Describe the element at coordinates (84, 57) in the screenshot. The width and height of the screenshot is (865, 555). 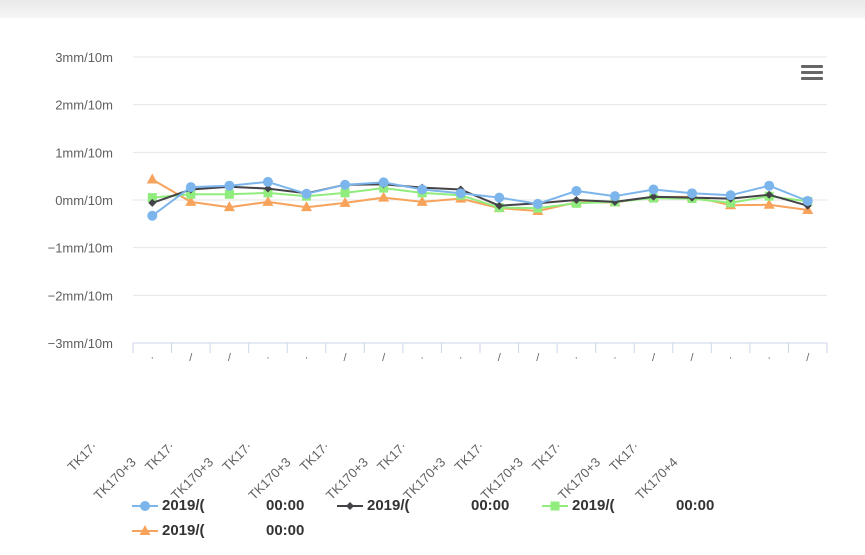
I see `y-tick-label: 3mm/10m` at that location.